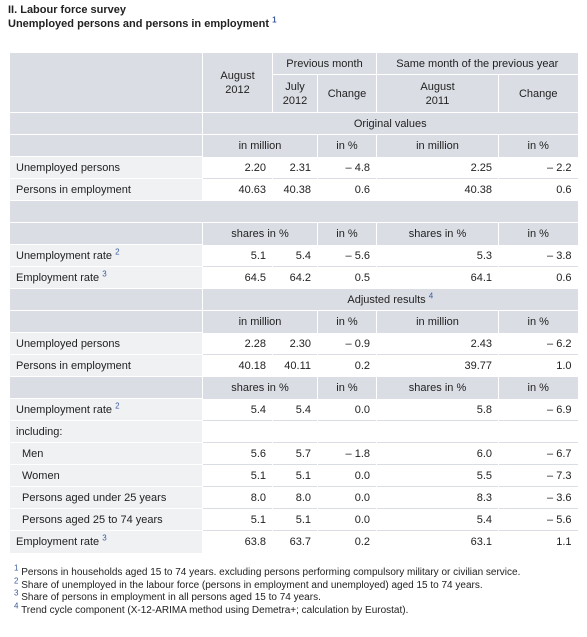 This screenshot has height=637, width=587. What do you see at coordinates (106, 167) in the screenshot?
I see `row-label: Unemployed persons` at bounding box center [106, 167].